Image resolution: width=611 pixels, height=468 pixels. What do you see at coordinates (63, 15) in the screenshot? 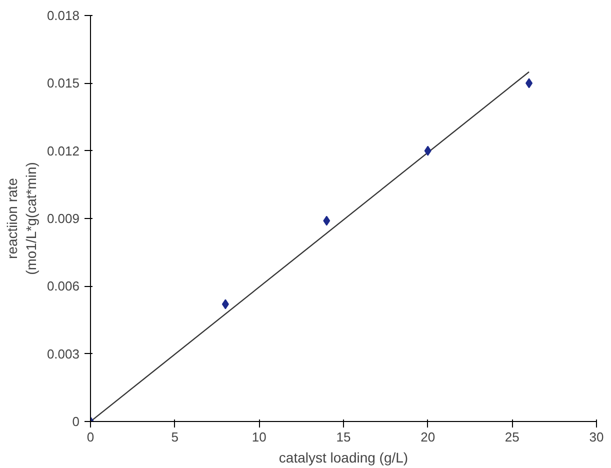
I see `y-tick-label: 0.018` at bounding box center [63, 15].